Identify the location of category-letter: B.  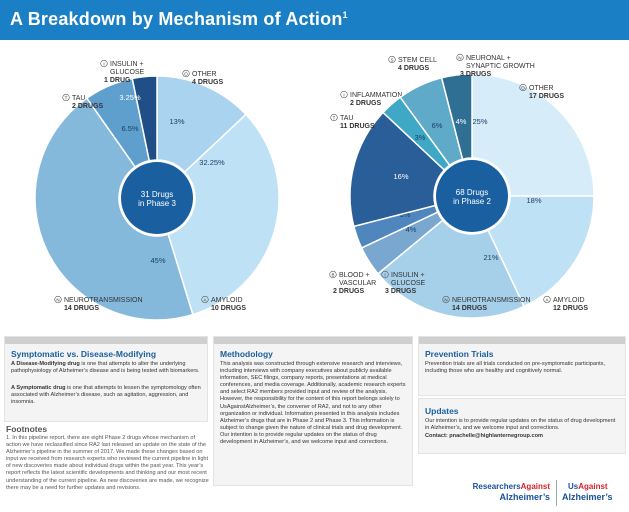
(332, 274).